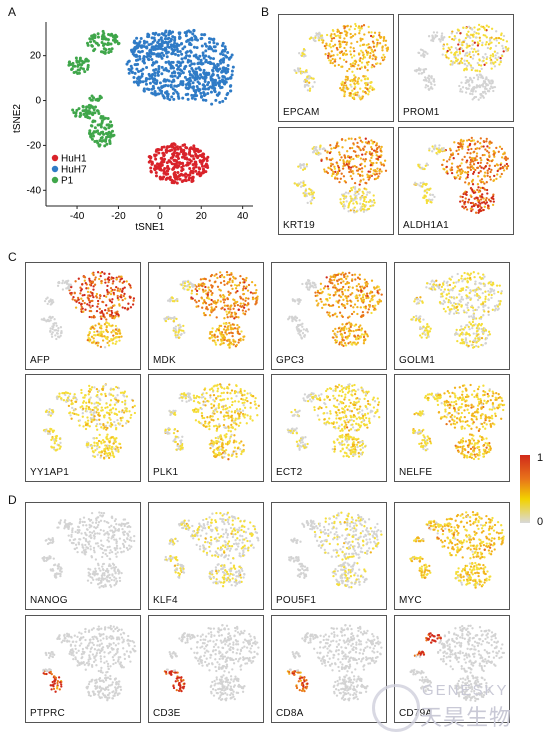 This screenshot has height=734, width=548. What do you see at coordinates (426, 225) in the screenshot?
I see `gene-label: ALDH1A1` at bounding box center [426, 225].